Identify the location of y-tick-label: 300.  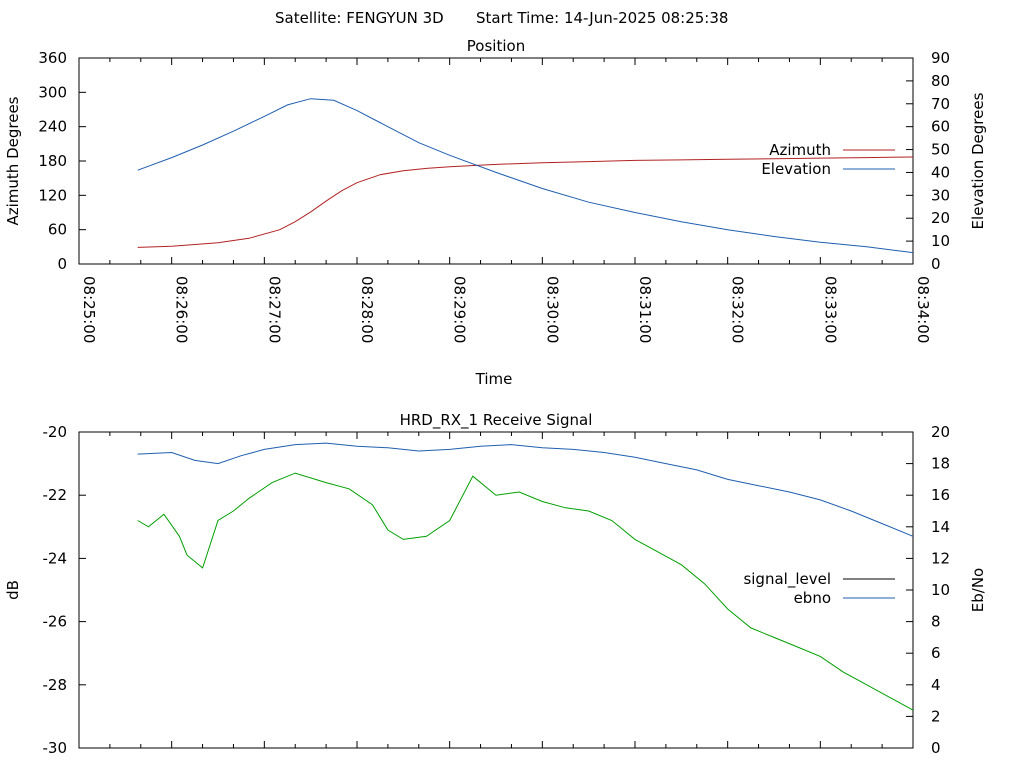
(52, 92).